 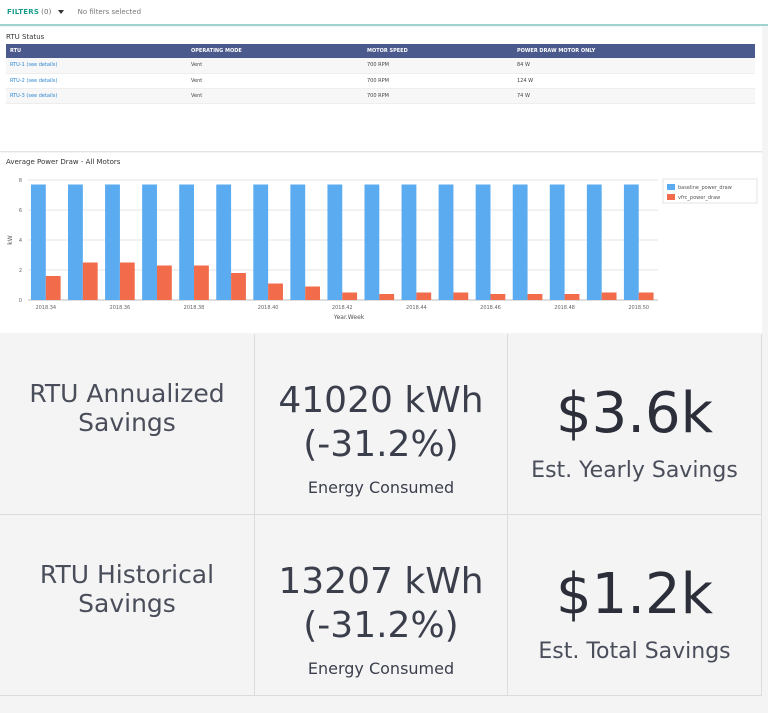 What do you see at coordinates (342, 308) in the screenshot?
I see `x-tick-label: 2018.42` at bounding box center [342, 308].